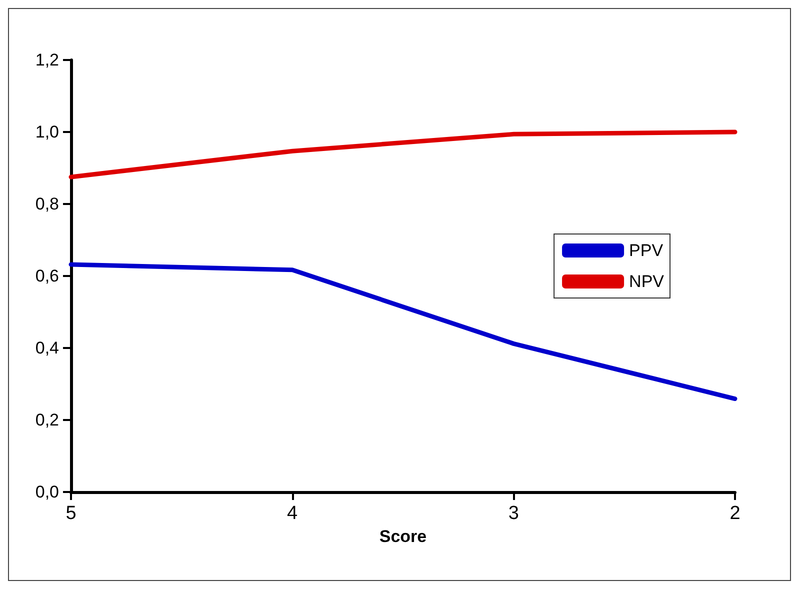 The height and width of the screenshot is (589, 799). Describe the element at coordinates (403, 155) in the screenshot. I see `line-series` at that location.